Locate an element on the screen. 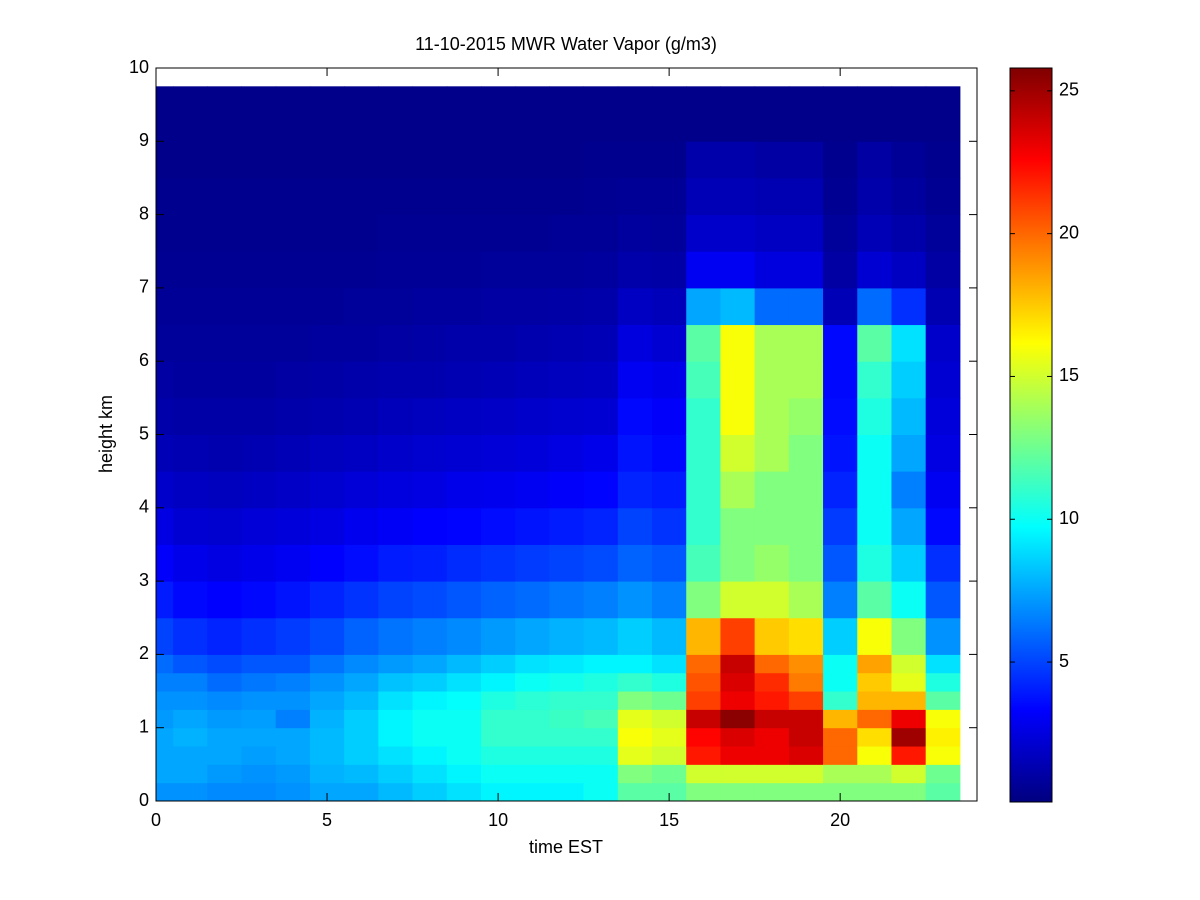  x-tick-label: 10 is located at coordinates (498, 820).